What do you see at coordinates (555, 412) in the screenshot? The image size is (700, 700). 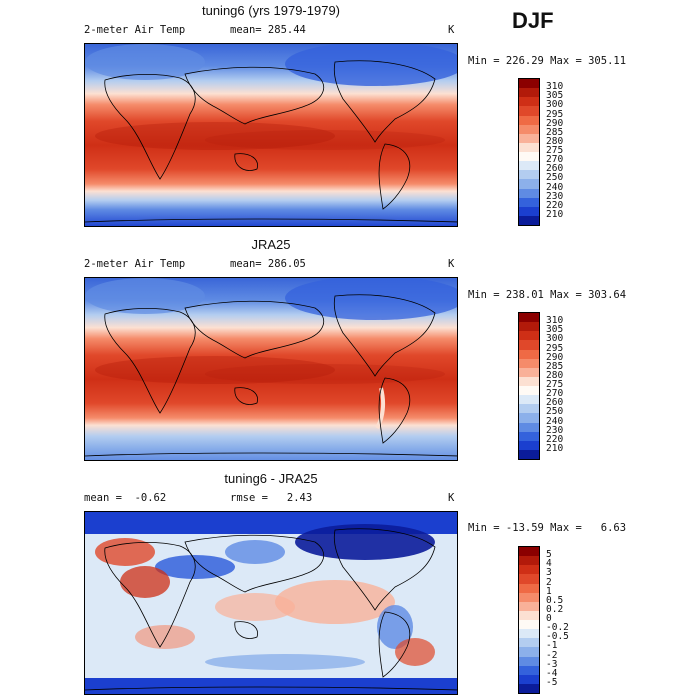 I see `colorbar-tick-label: 250` at bounding box center [555, 412].